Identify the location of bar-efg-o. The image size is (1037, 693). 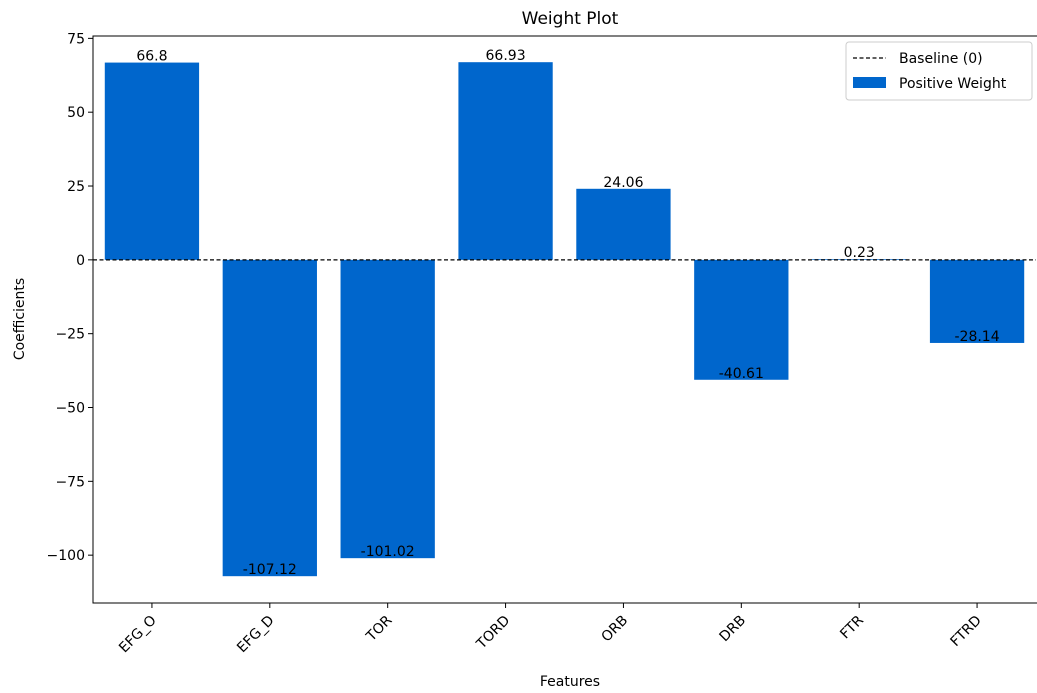
(152, 161).